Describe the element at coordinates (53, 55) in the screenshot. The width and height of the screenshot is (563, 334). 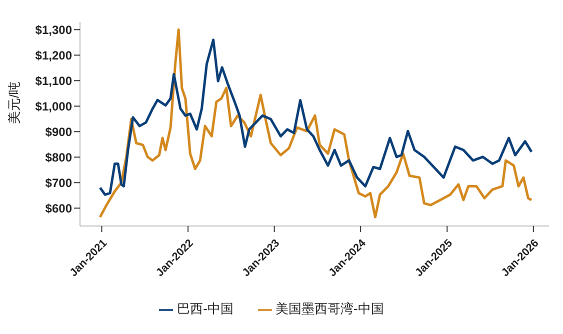
I see `y-tick-label: $1,200` at that location.